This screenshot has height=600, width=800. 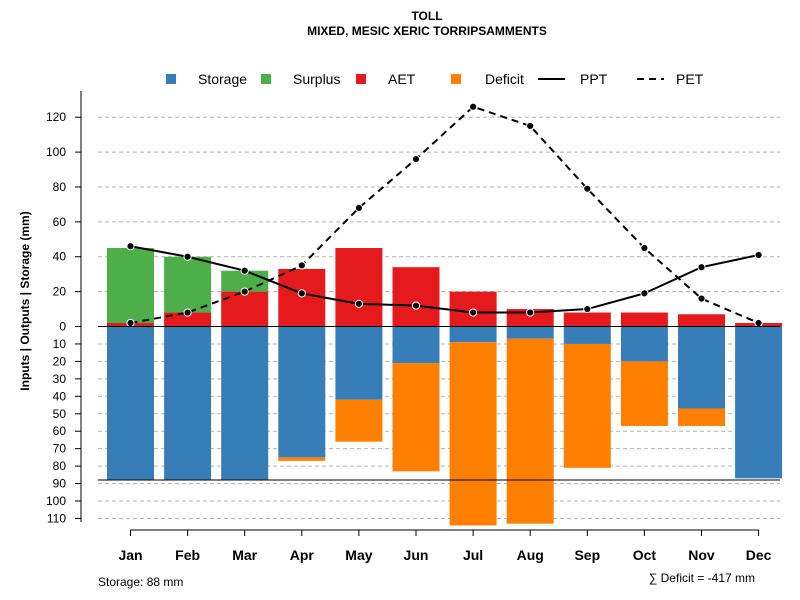 I want to click on x-tick-label: Feb, so click(x=187, y=555).